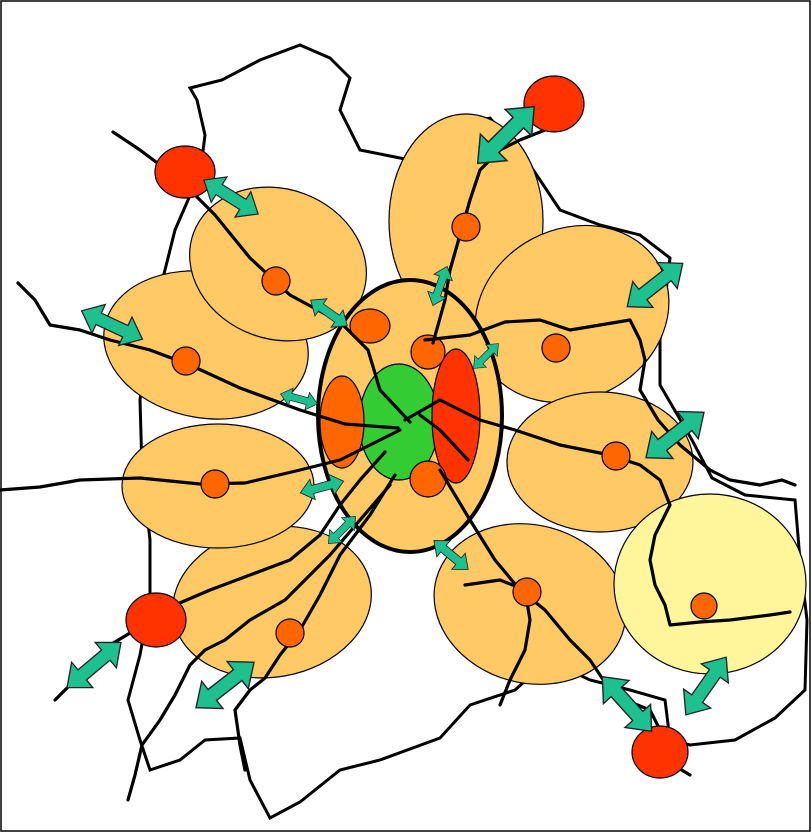 The image size is (811, 832). Describe the element at coordinates (710, 584) in the screenshot. I see `outer-ring-region` at that location.